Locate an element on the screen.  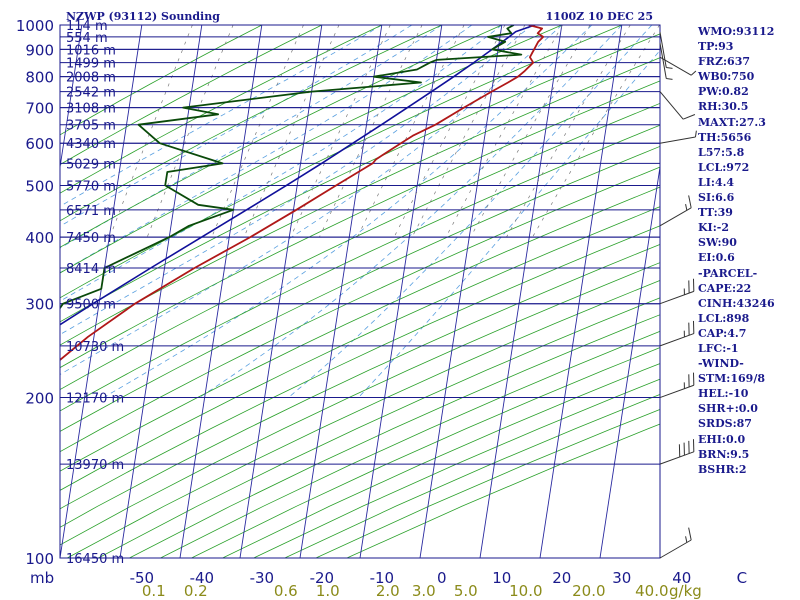
index-value: PW:0.82 is located at coordinates (723, 92).